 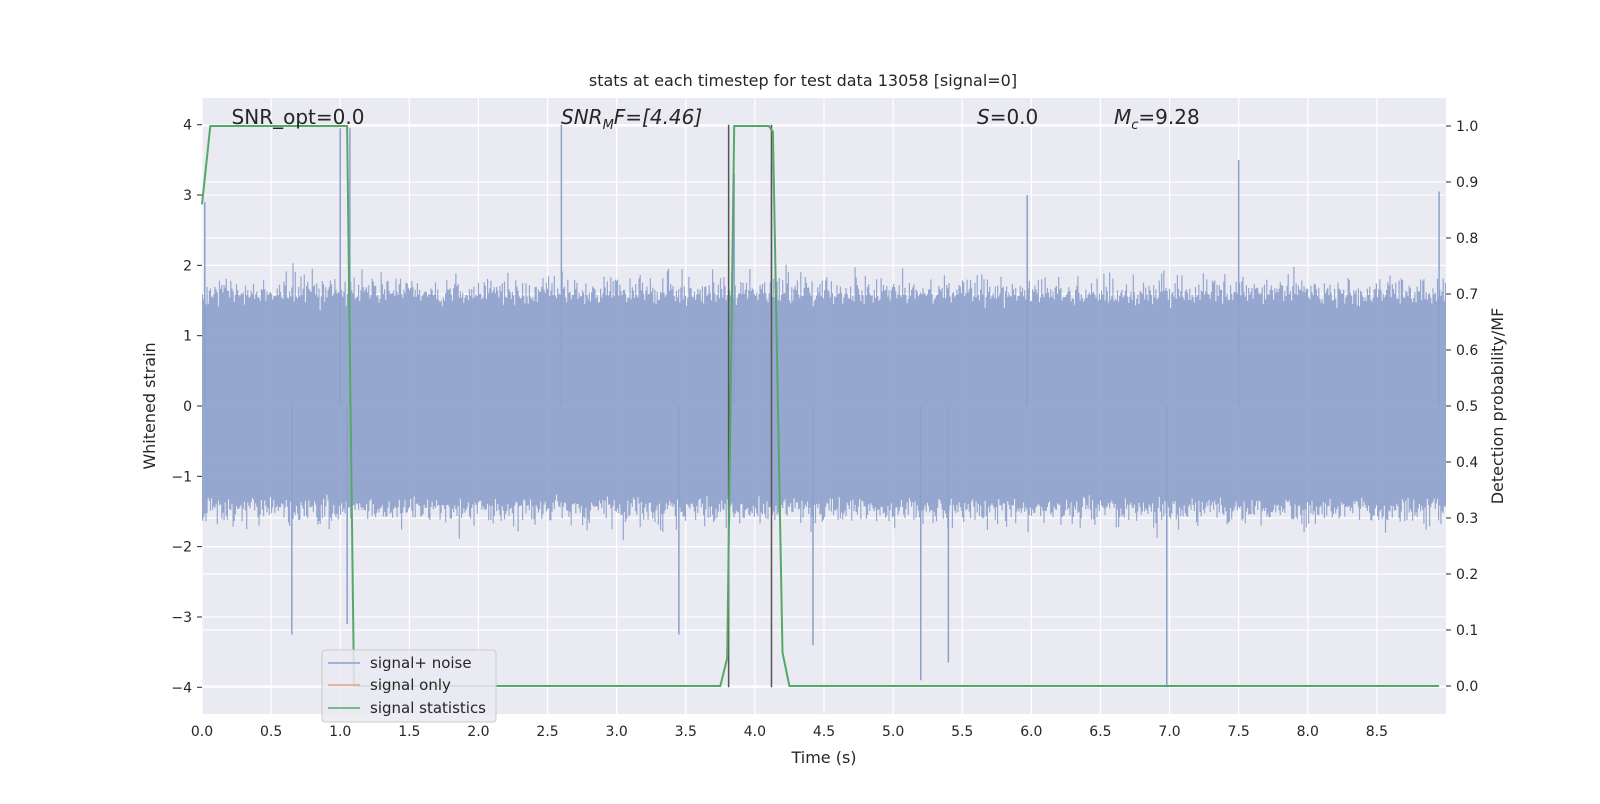 What do you see at coordinates (1467, 575) in the screenshot?
I see `right-y-tick-label: 0.2` at bounding box center [1467, 575].